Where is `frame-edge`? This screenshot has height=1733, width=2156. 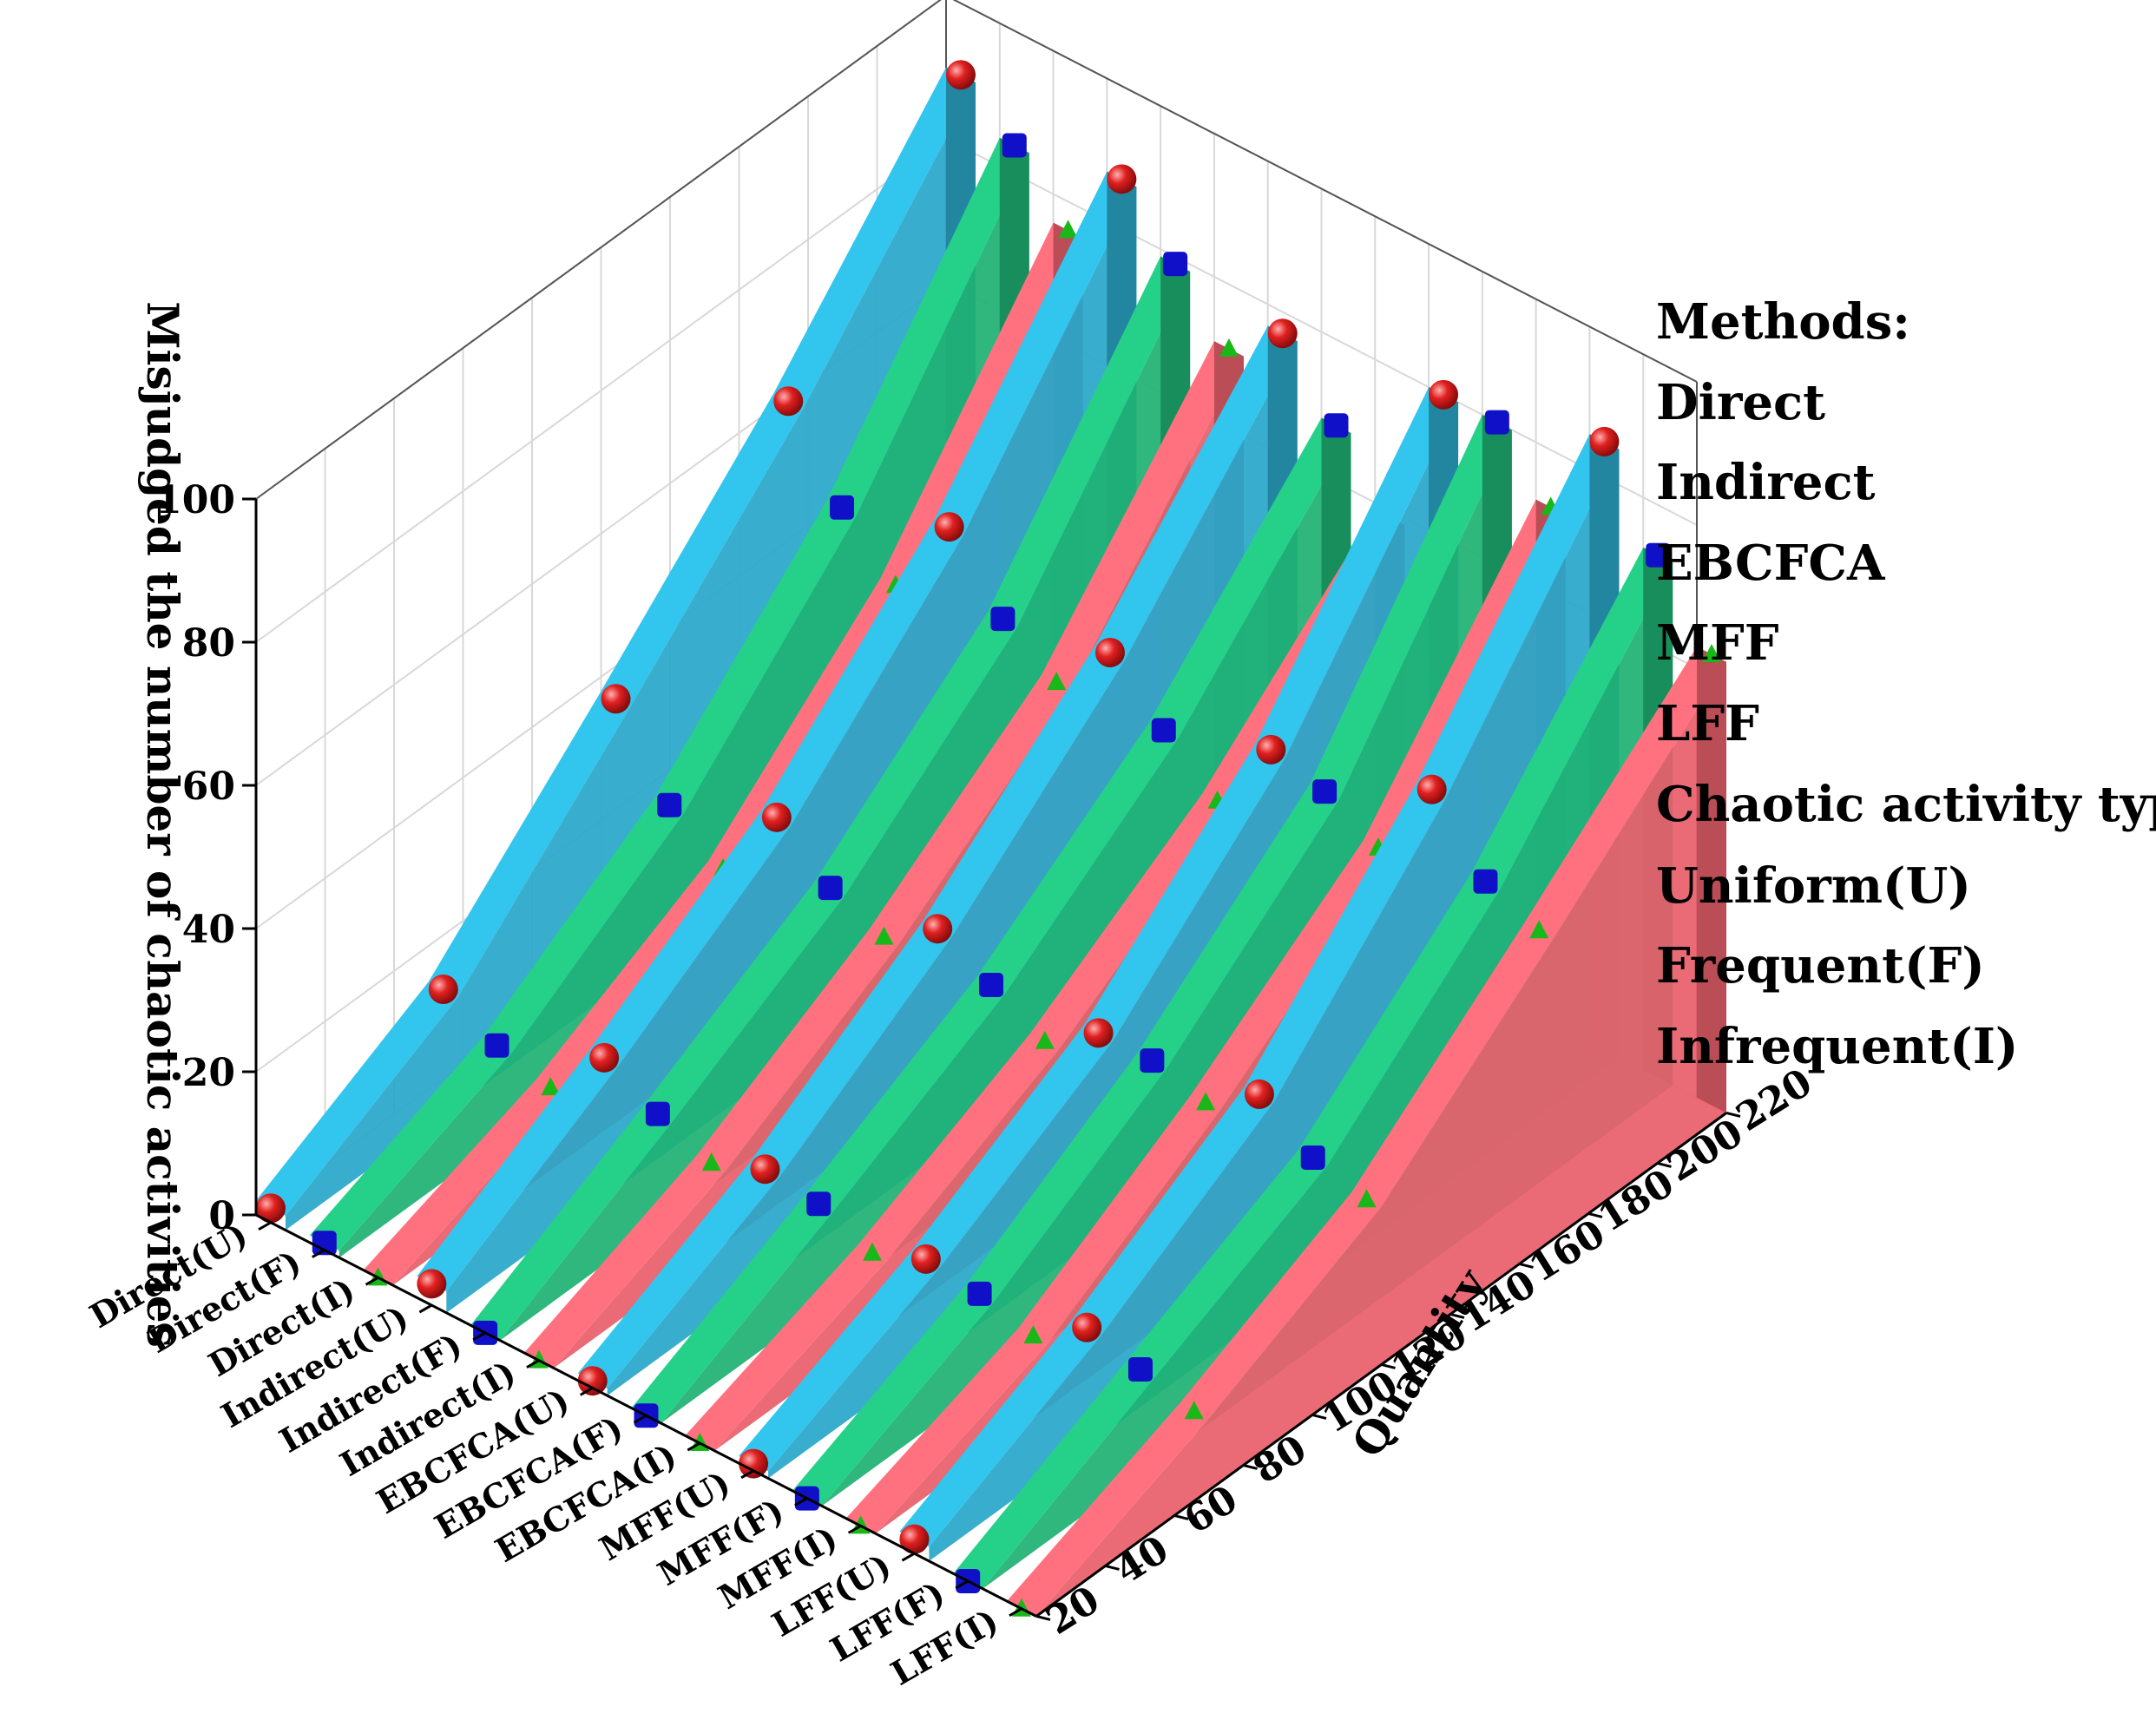
frame-edge is located at coordinates (598, 250).